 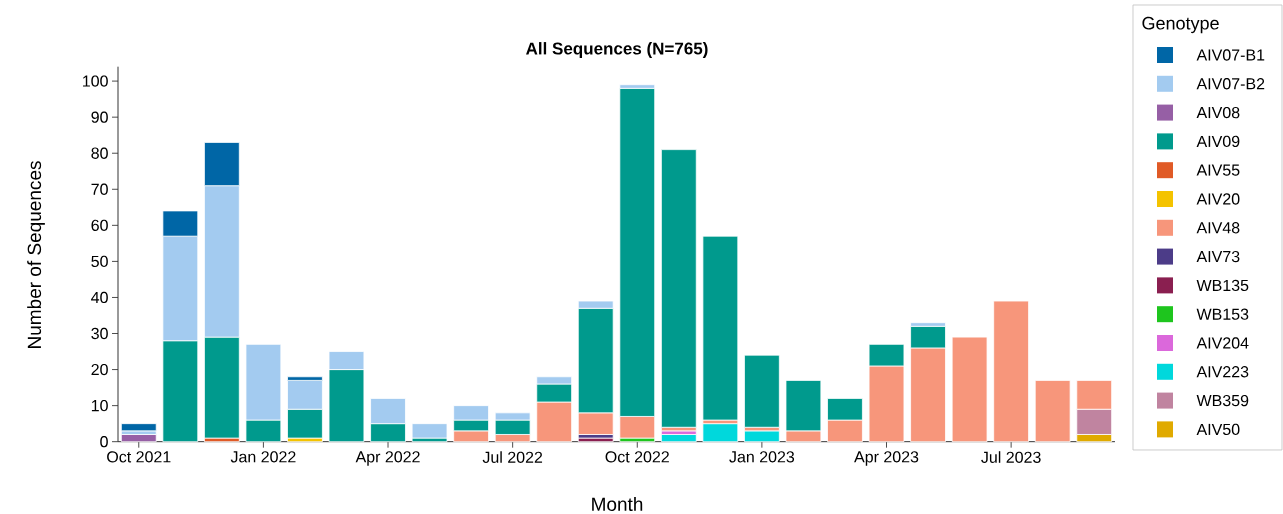 I want to click on x-tick-label: Apr 2022, so click(x=387, y=458).